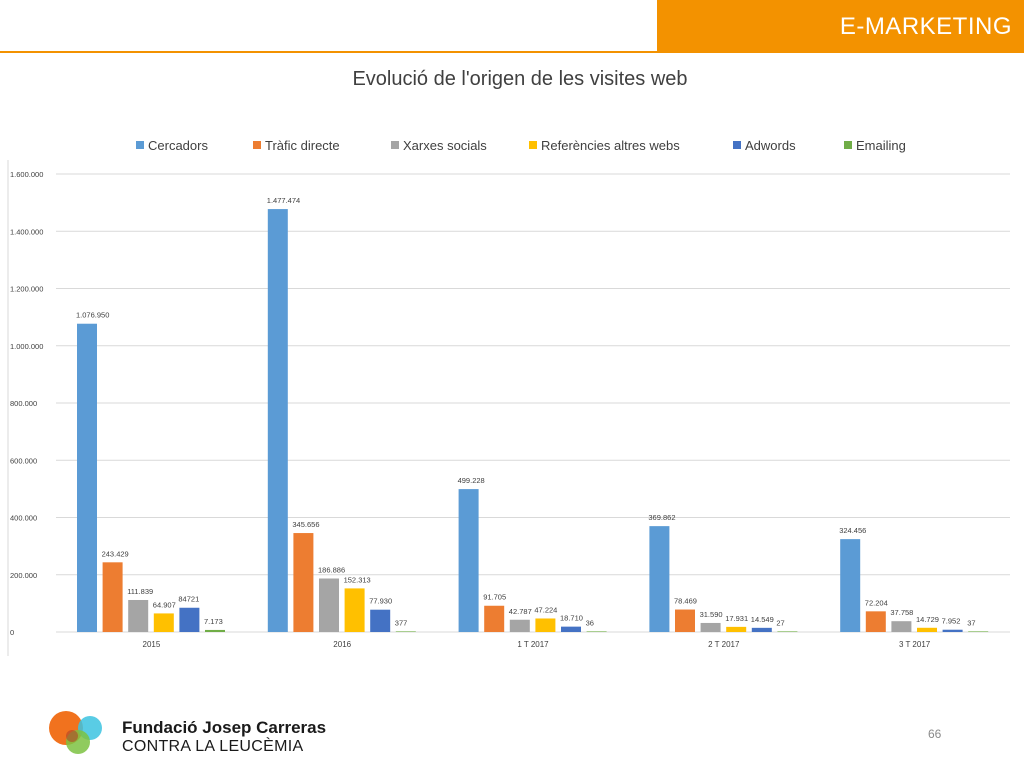 This screenshot has height=768, width=1024. Describe the element at coordinates (927, 619) in the screenshot. I see `data-label: 14.729` at that location.